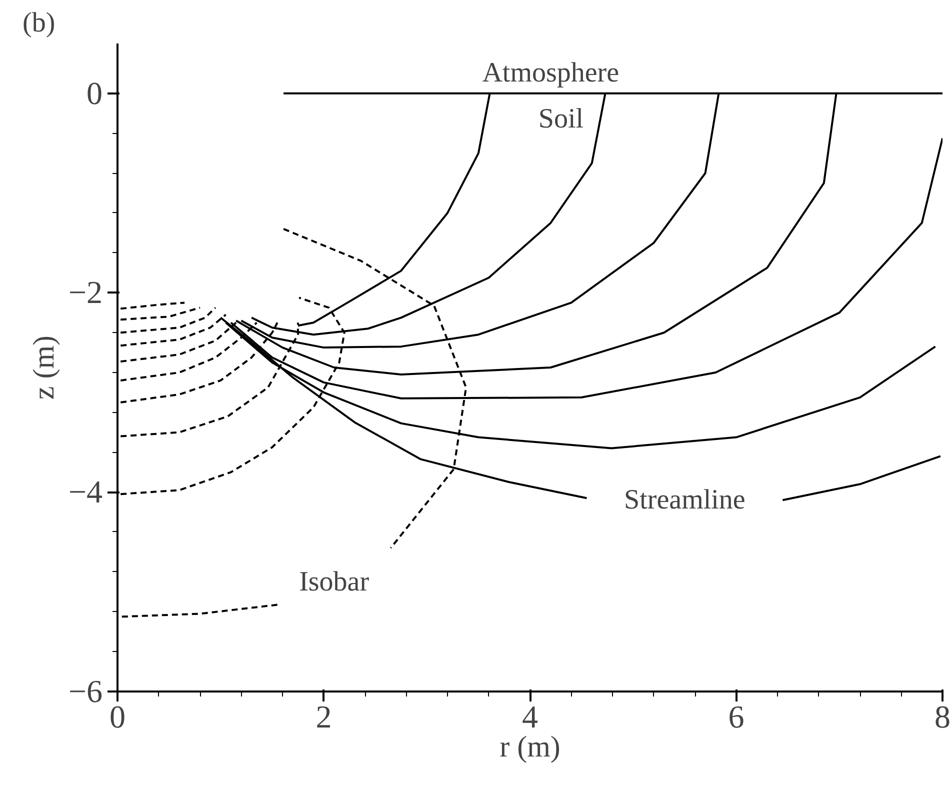 This screenshot has height=785, width=952. I want to click on annotation: Soil, so click(561, 118).